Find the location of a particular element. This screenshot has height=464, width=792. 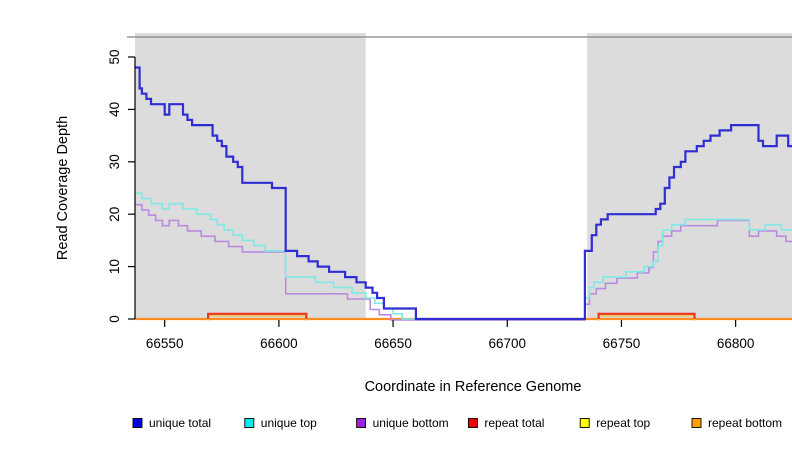

y-tick-label: 50 is located at coordinates (114, 56).